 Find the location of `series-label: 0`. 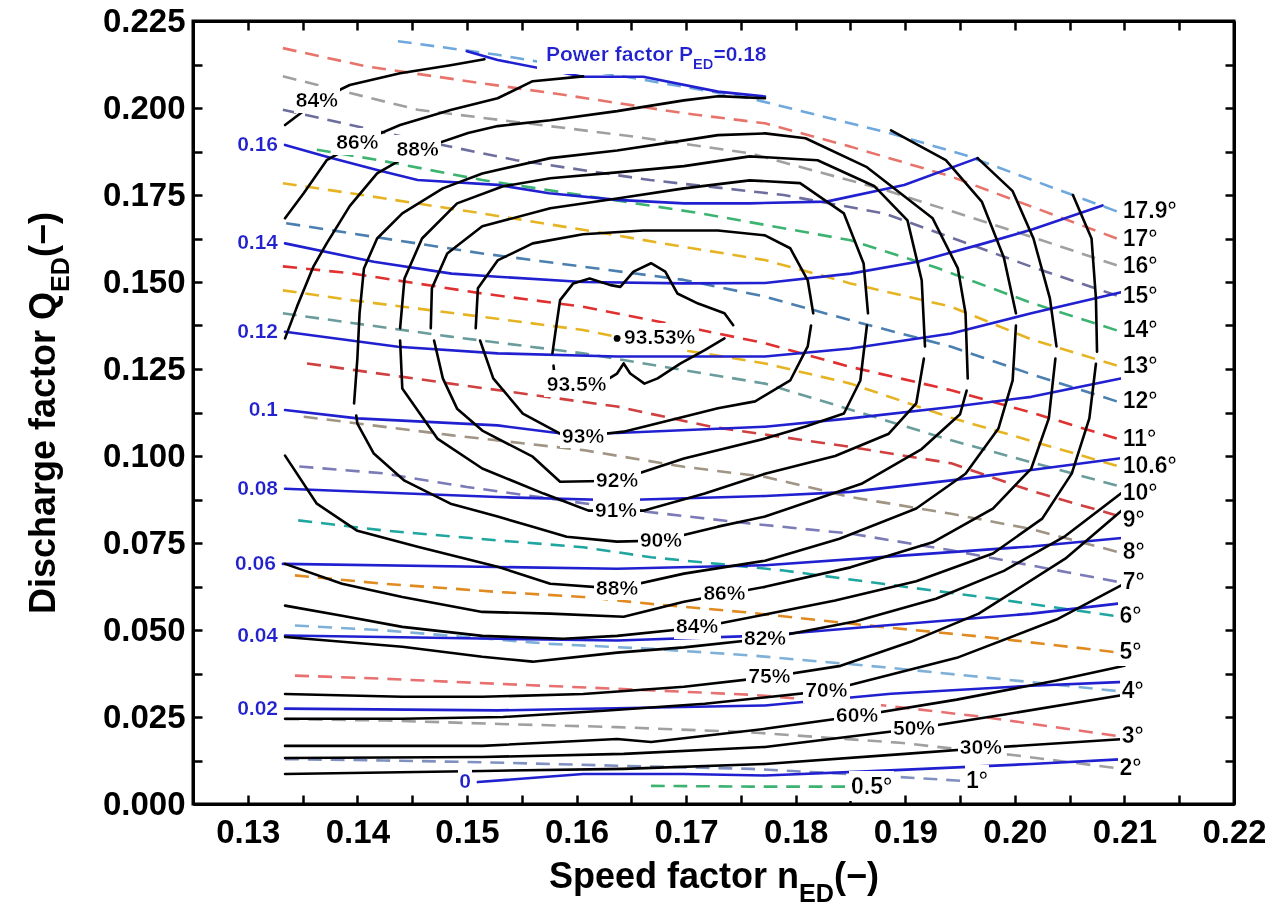

series-label: 0 is located at coordinates (465, 781).